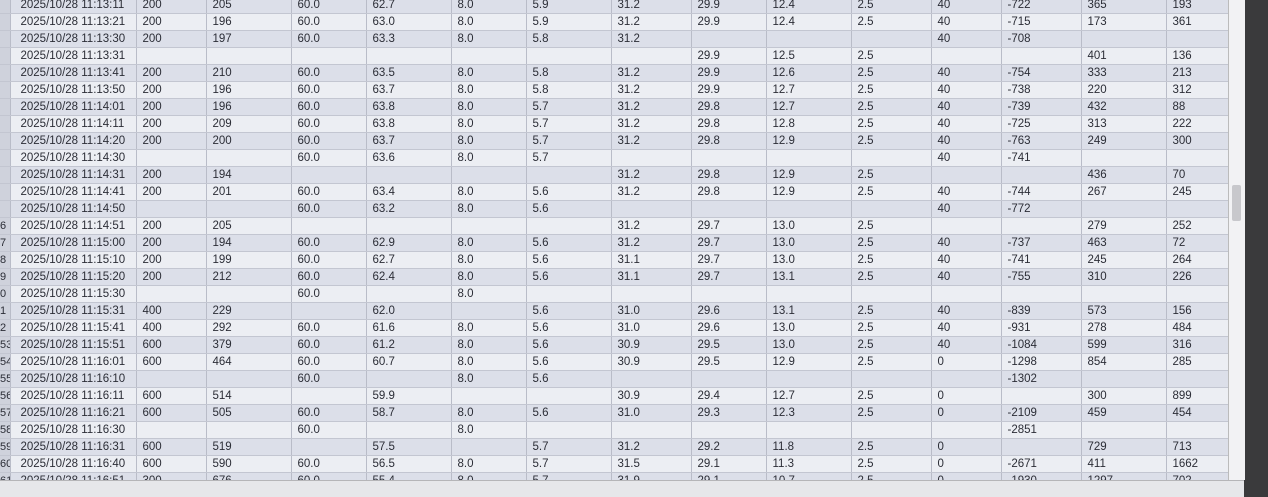 Image resolution: width=1268 pixels, height=497 pixels. I want to click on cell: -741, so click(1041, 158).